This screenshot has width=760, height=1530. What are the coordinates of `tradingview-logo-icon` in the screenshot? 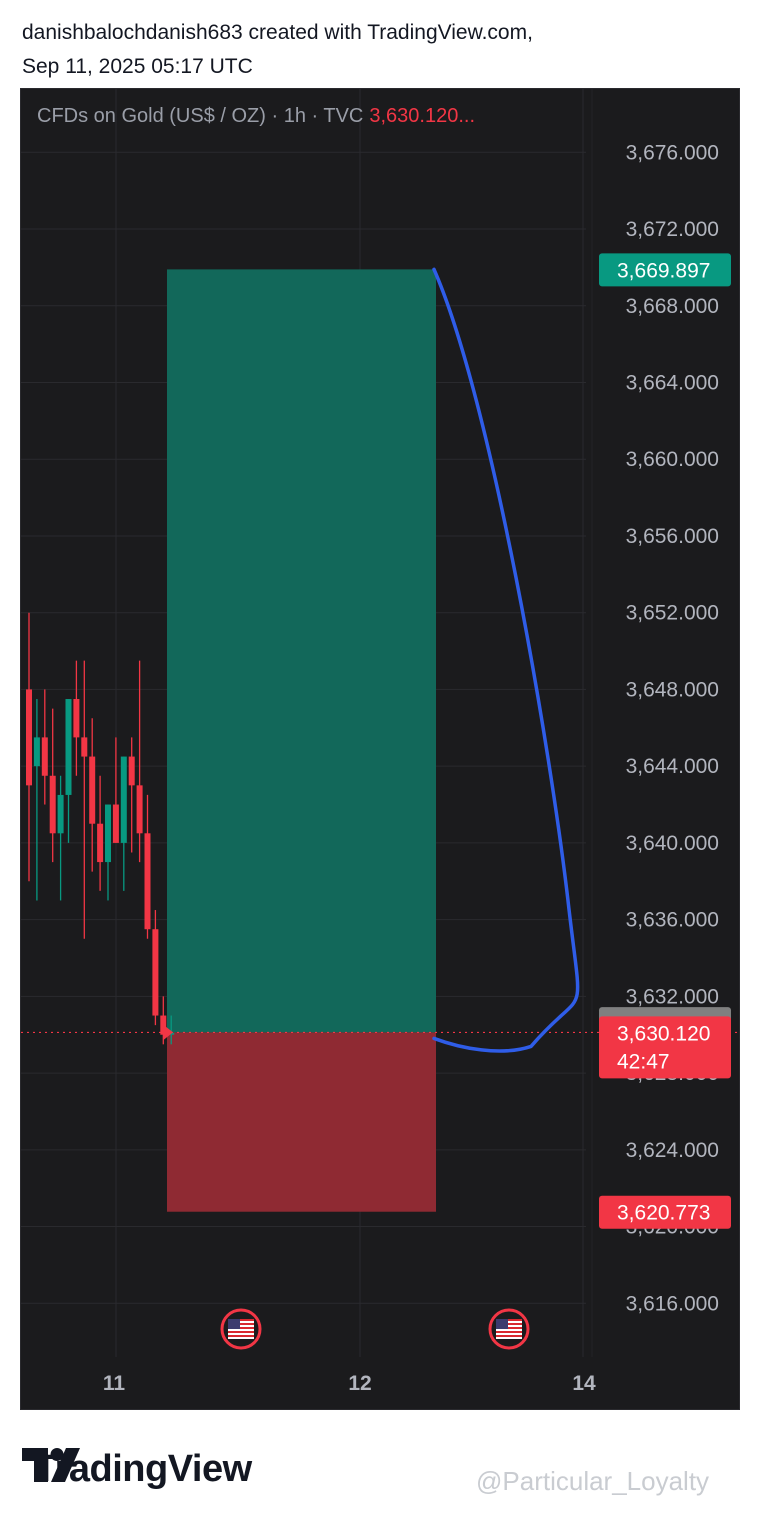 It's located at (51, 1465).